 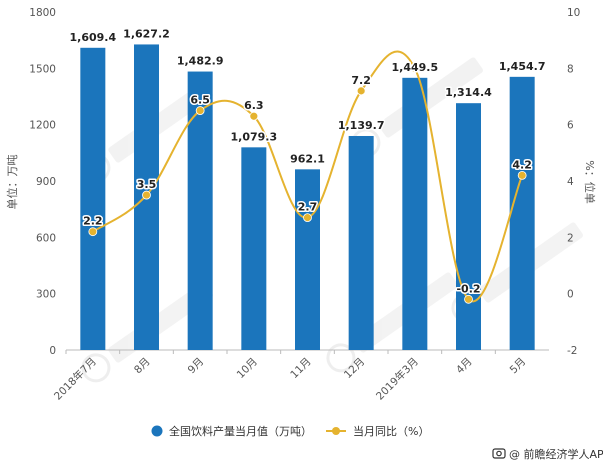 I want to click on camera-icon, so click(x=499, y=453).